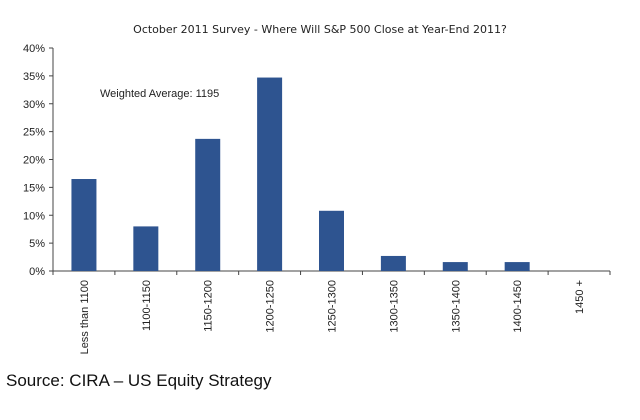  Describe the element at coordinates (34, 105) in the screenshot. I see `y-tick-label: 30%` at that location.